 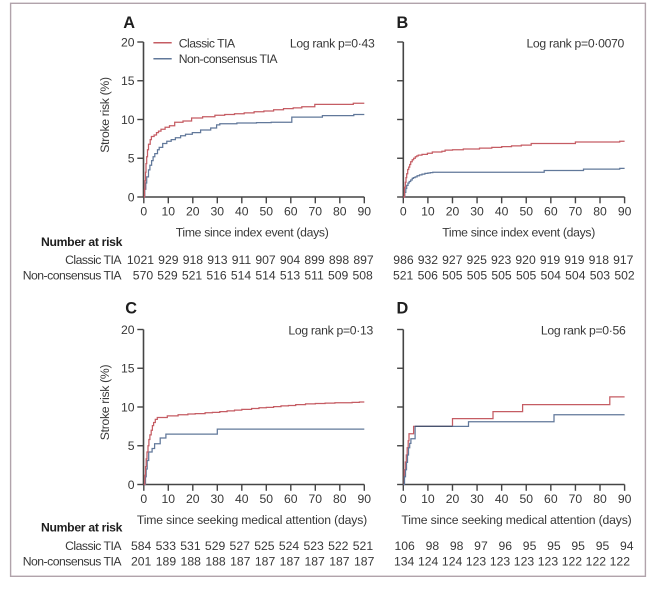 I want to click on svg-text: C, so click(x=131, y=309).